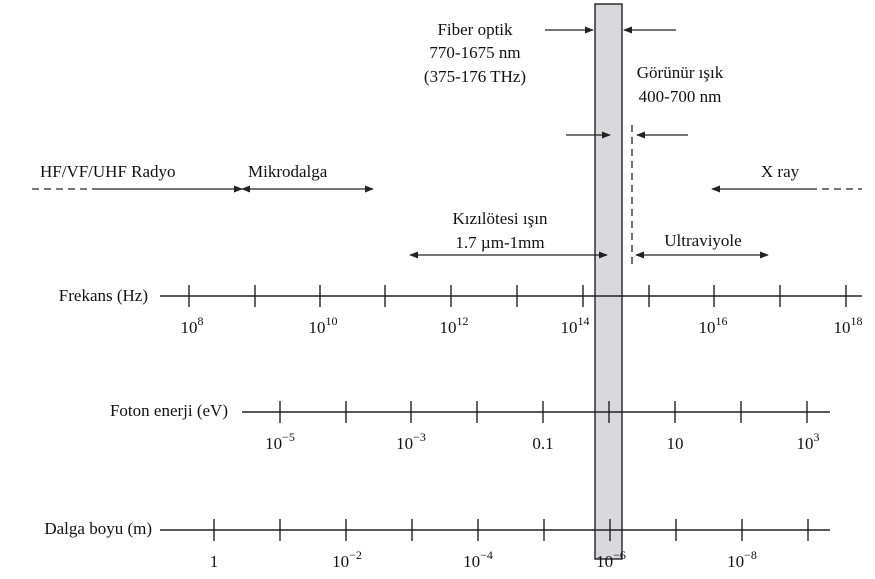  I want to click on energy-ticks, so click(543, 412).